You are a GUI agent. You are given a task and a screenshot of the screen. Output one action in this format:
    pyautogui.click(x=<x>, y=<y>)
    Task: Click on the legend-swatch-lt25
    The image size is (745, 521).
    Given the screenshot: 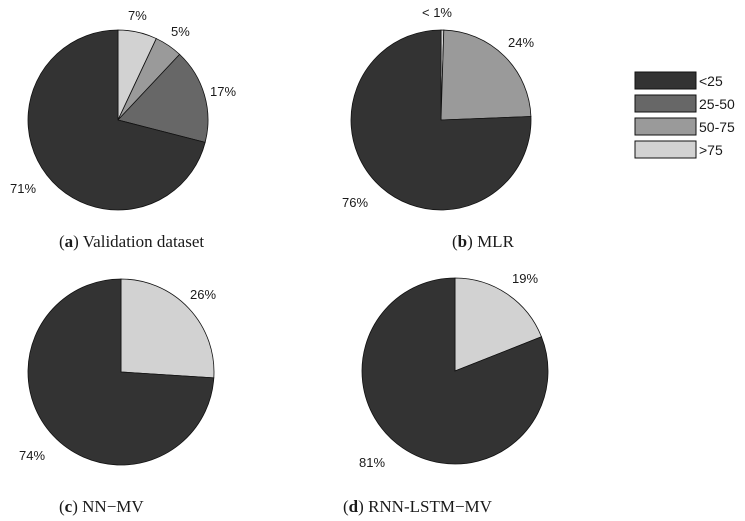 What is the action you would take?
    pyautogui.click(x=665, y=80)
    